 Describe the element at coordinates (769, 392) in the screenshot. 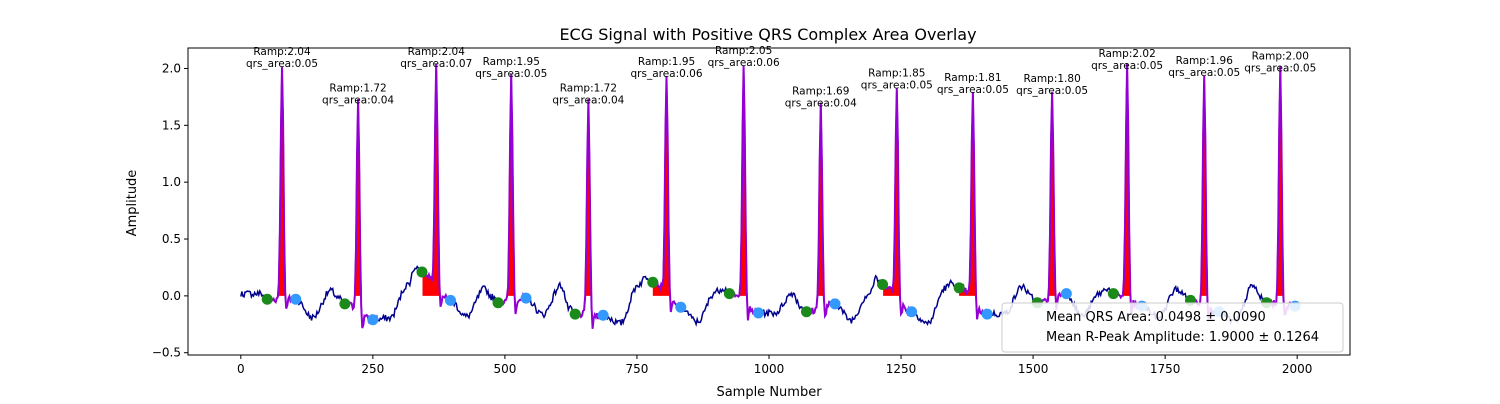

I see `x-axis-label: Sample Number` at that location.